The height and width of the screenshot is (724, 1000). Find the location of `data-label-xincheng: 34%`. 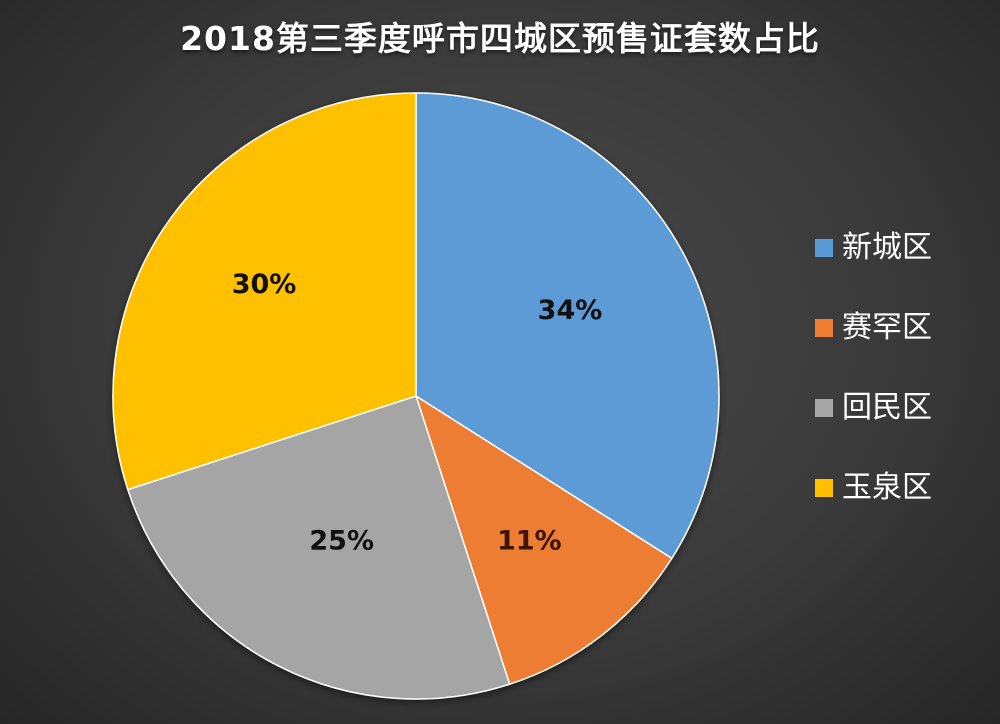

data-label-xincheng: 34% is located at coordinates (570, 310).